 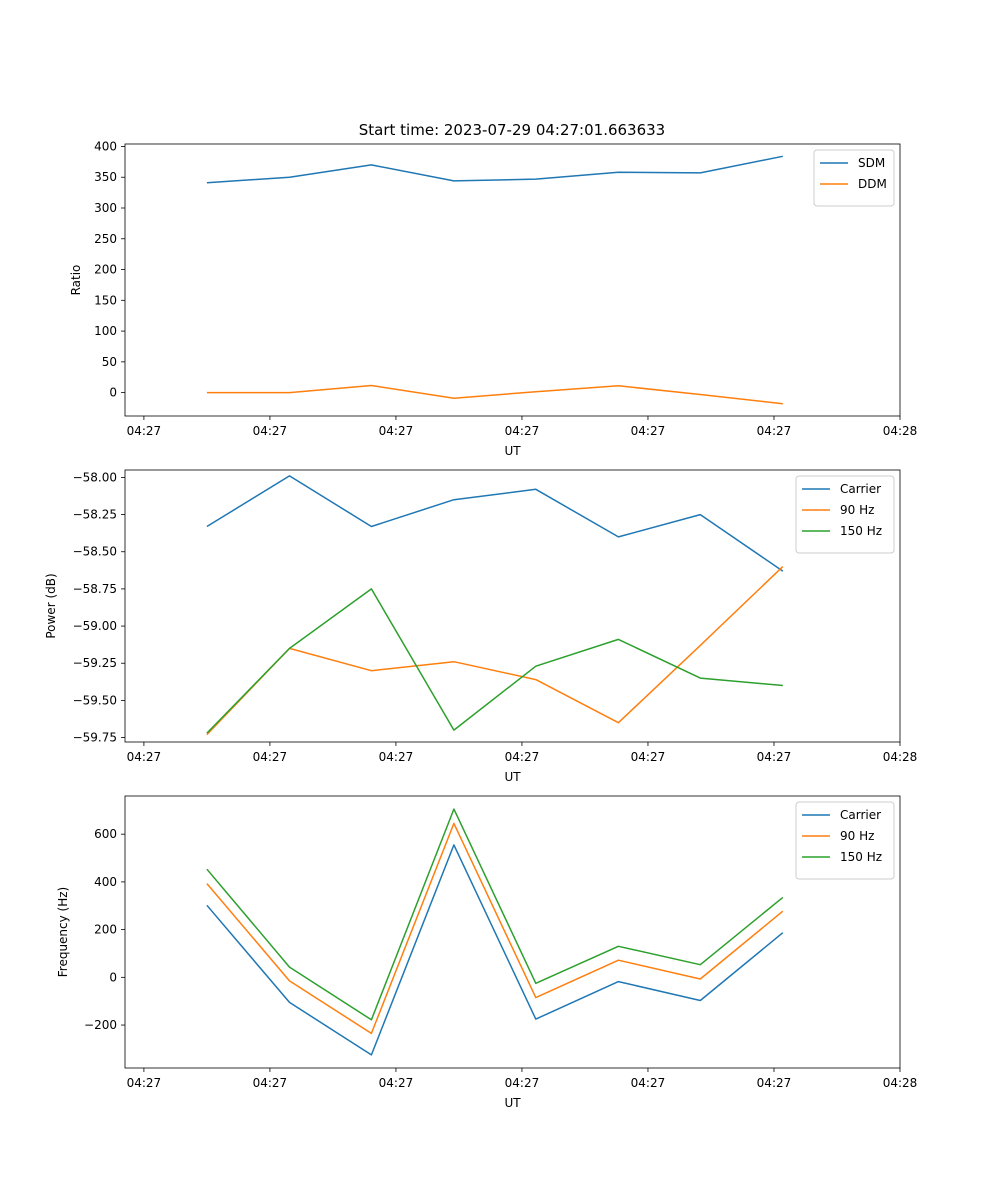 I want to click on y-tick-label: −58.25, so click(x=95, y=515).